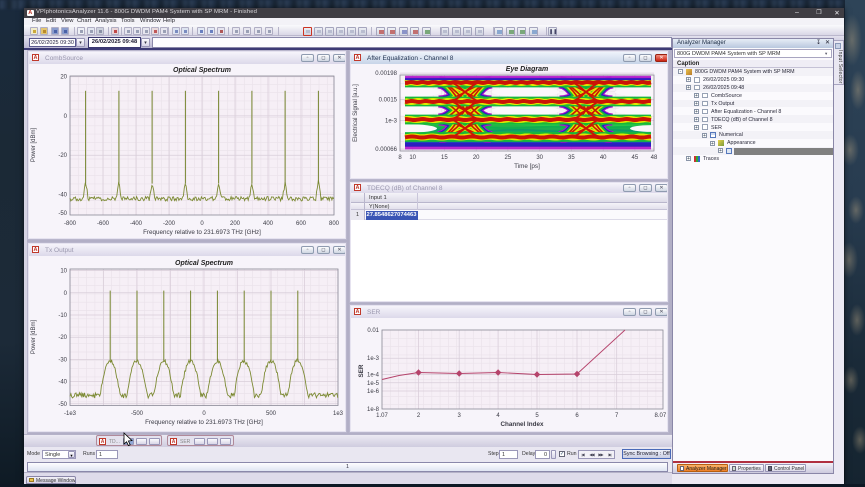 The width and height of the screenshot is (865, 487). What do you see at coordinates (373, 410) in the screenshot?
I see `svg-text: 1e-8` at bounding box center [373, 410].